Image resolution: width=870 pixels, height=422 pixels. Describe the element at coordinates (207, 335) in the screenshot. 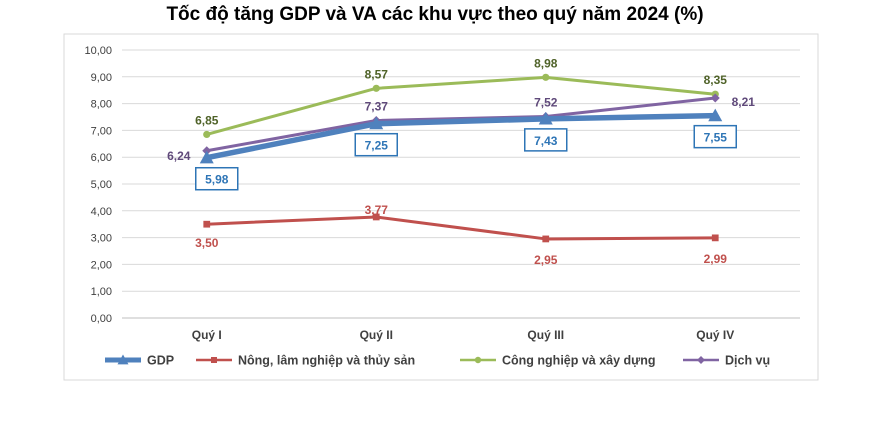

I see `x-tick-label: Quý I` at that location.